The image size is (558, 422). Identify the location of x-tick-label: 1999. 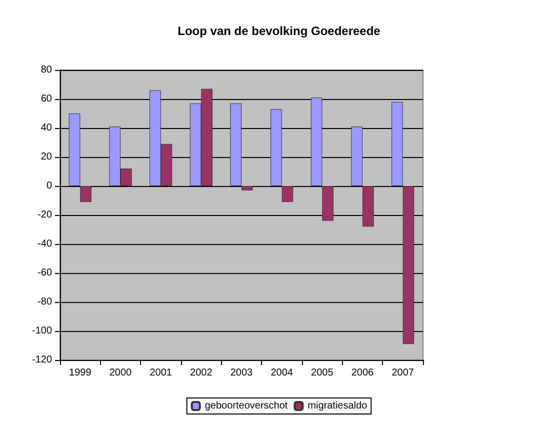
(80, 373).